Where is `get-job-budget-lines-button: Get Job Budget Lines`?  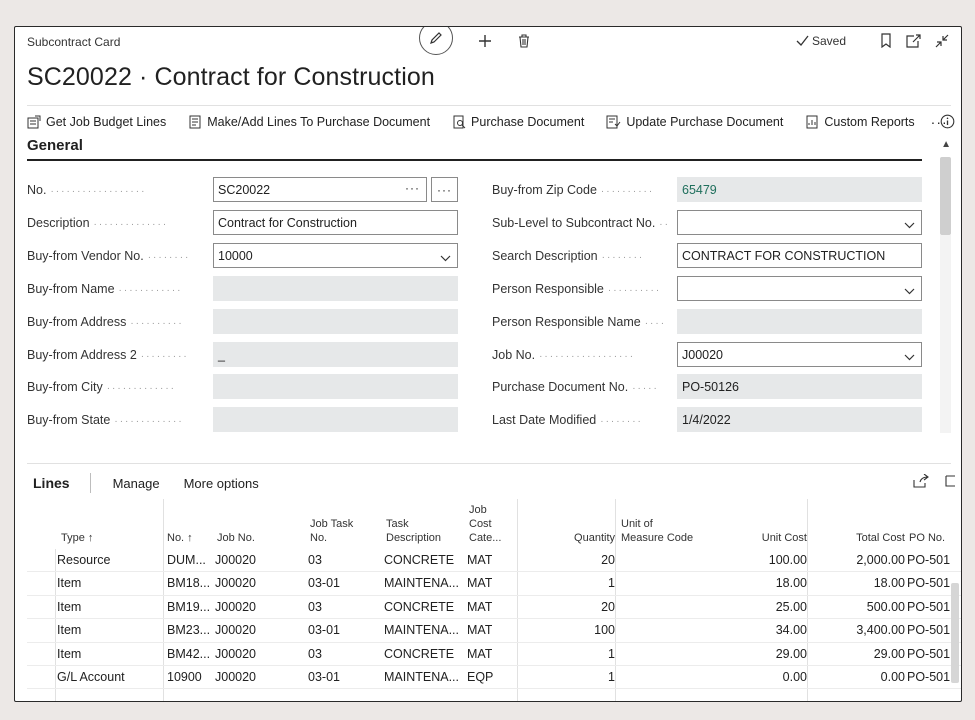
get-job-budget-lines-button: Get Job Budget Lines is located at coordinates (96, 122).